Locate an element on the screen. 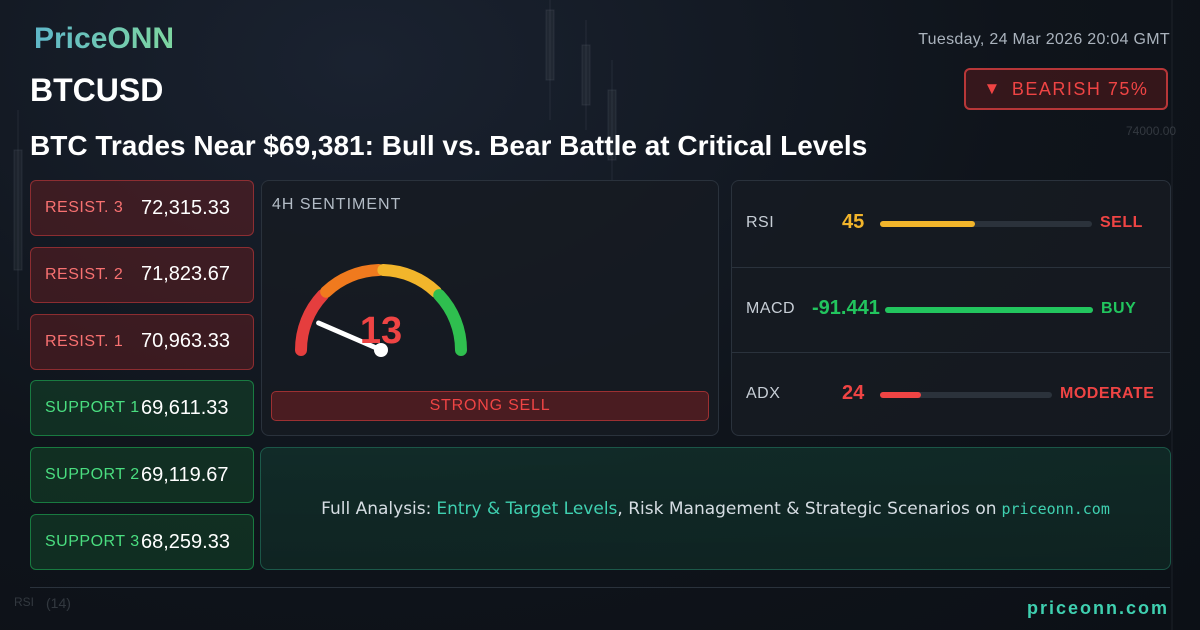 This screenshot has height=630, width=1200. indicator-row: ADX 24 MODERATE is located at coordinates (951, 394).